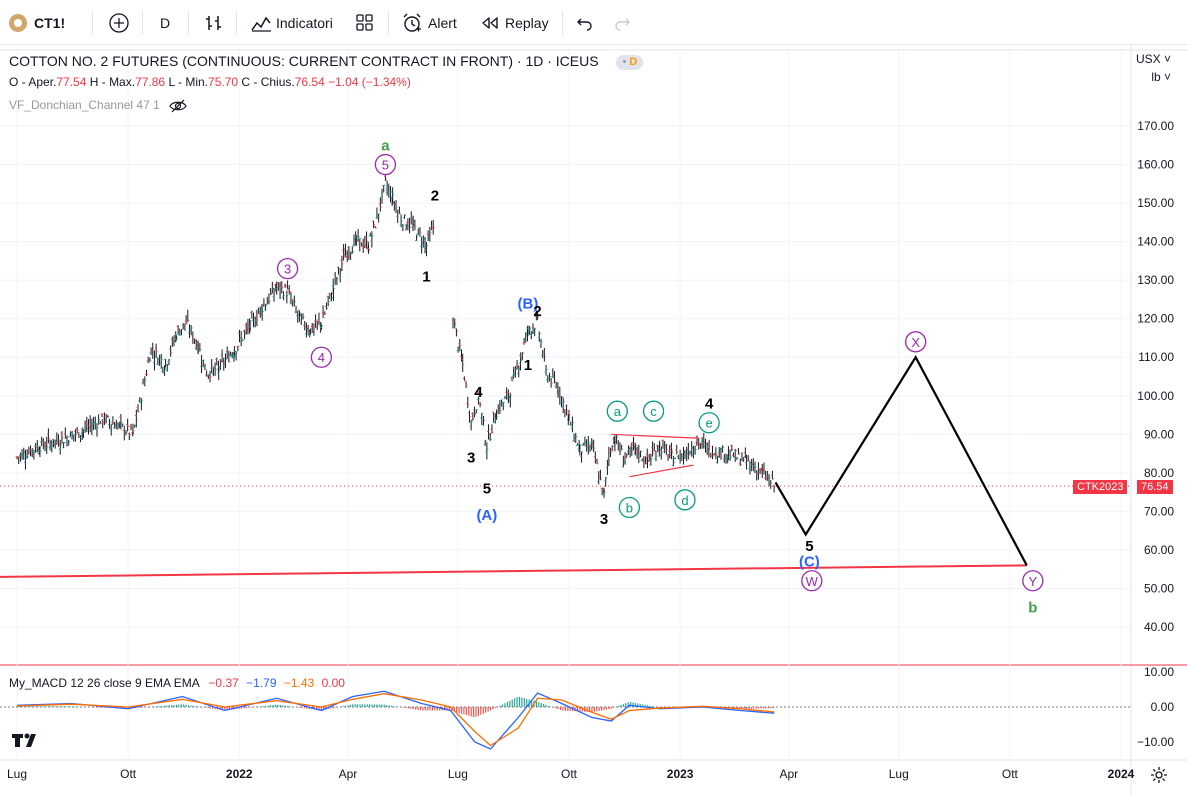 The height and width of the screenshot is (795, 1187). I want to click on high-label: H - Max., so click(112, 82).